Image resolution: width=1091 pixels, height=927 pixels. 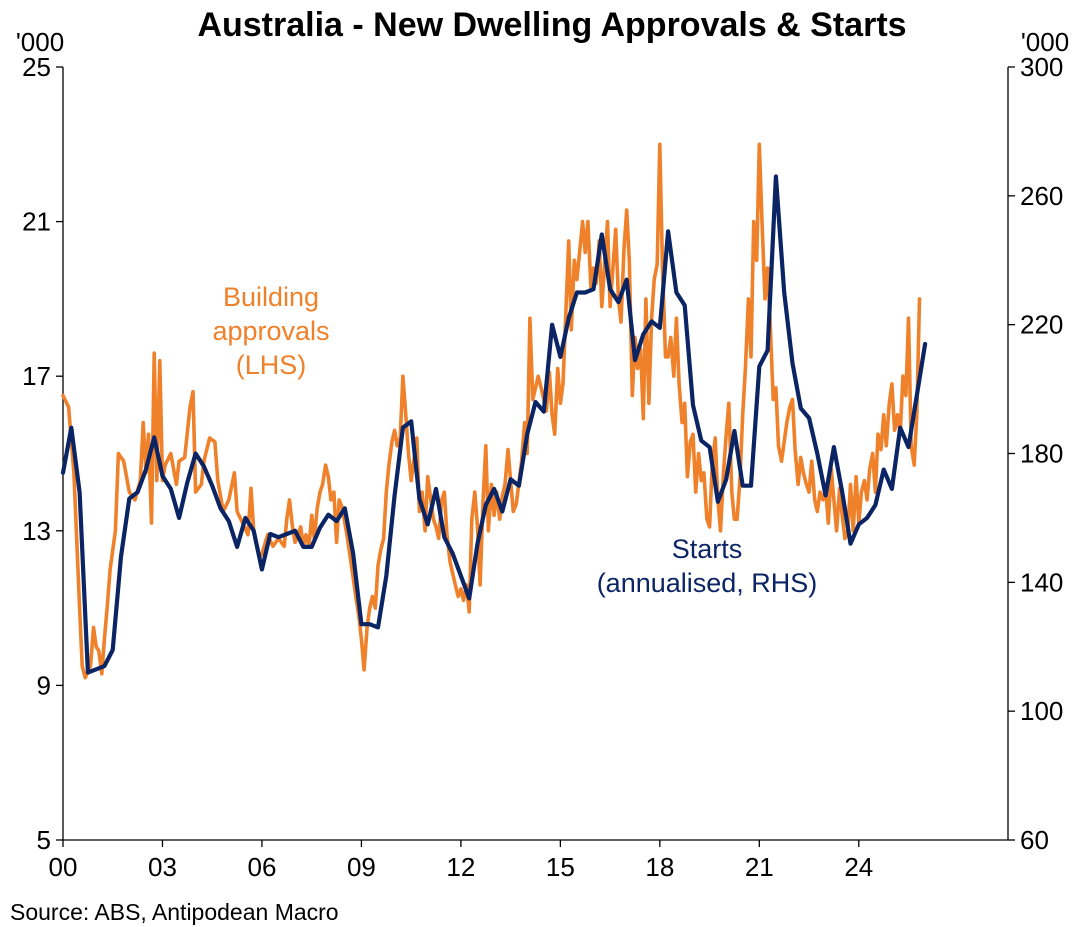 I want to click on right-axis-ticks: 60 100 140 180 220 260 300, so click(x=1035, y=453).